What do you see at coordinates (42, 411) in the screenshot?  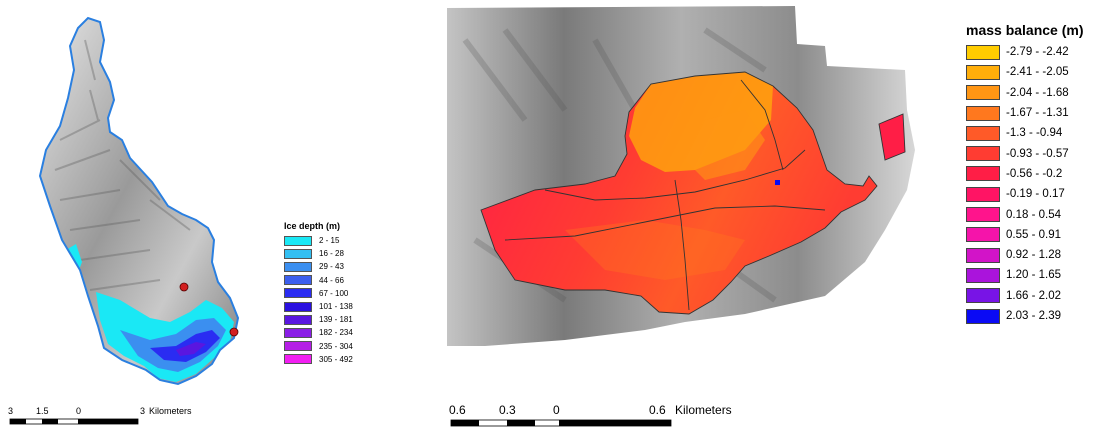 I see `scale-tick: 1.5` at bounding box center [42, 411].